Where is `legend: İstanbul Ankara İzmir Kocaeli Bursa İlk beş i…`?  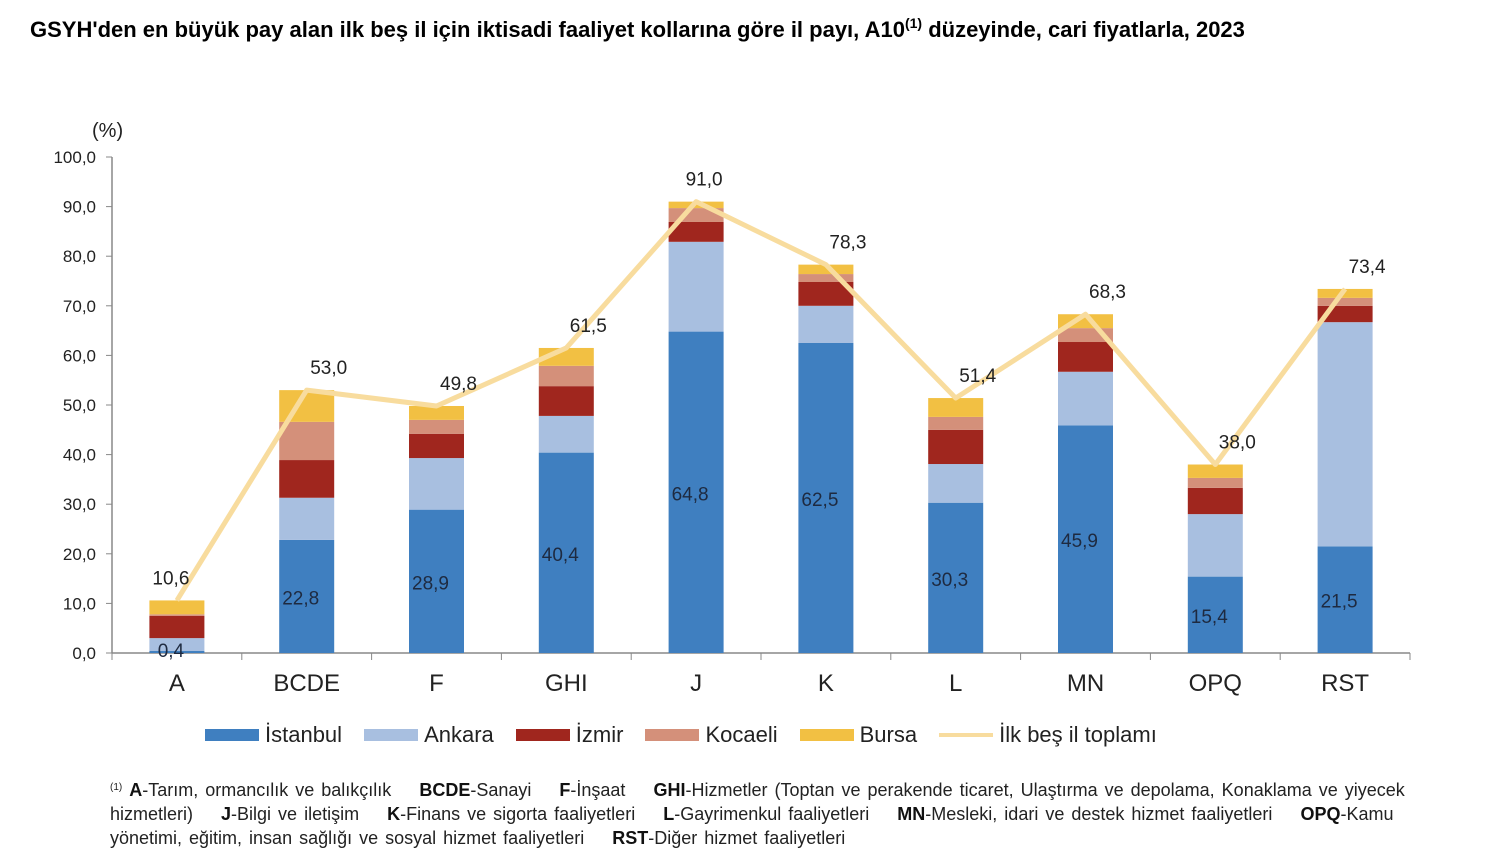 legend: İstanbul Ankara İzmir Kocaeli Bursa İlk beş i… is located at coordinates (692, 735).